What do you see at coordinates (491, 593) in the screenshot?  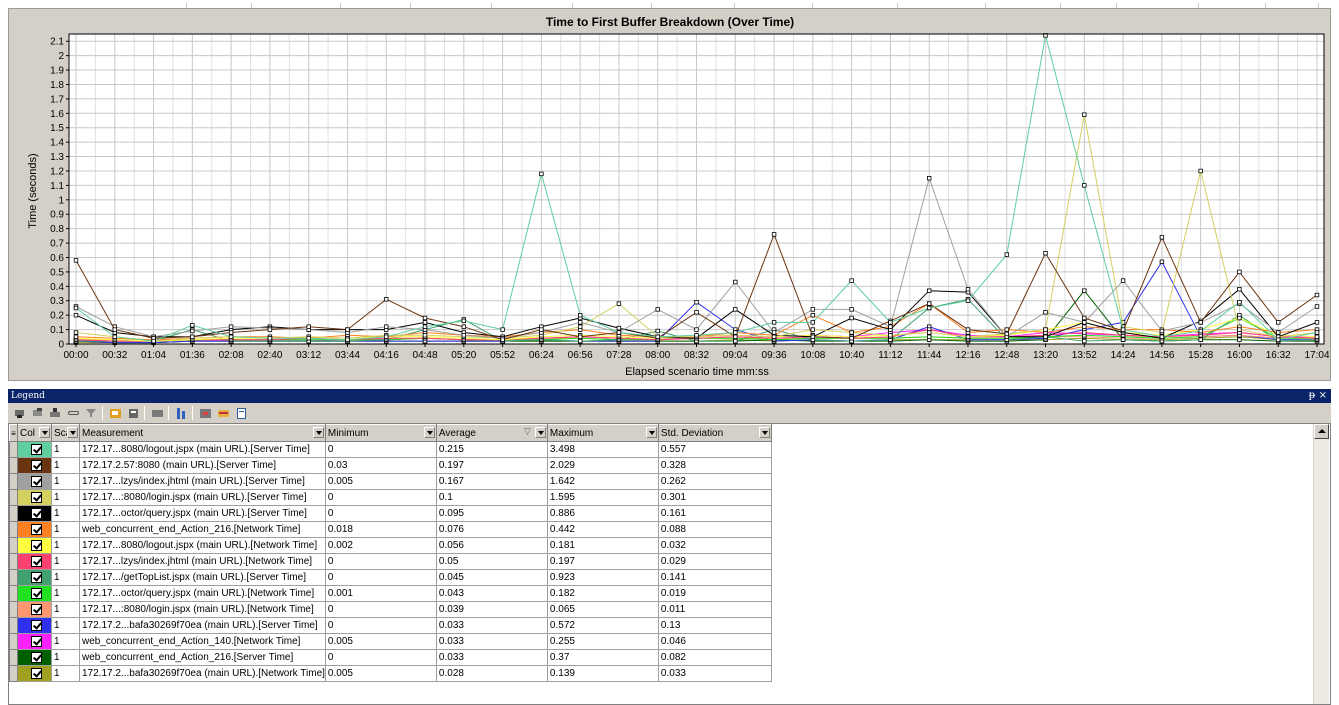 I see `average-cell: 0.043` at bounding box center [491, 593].